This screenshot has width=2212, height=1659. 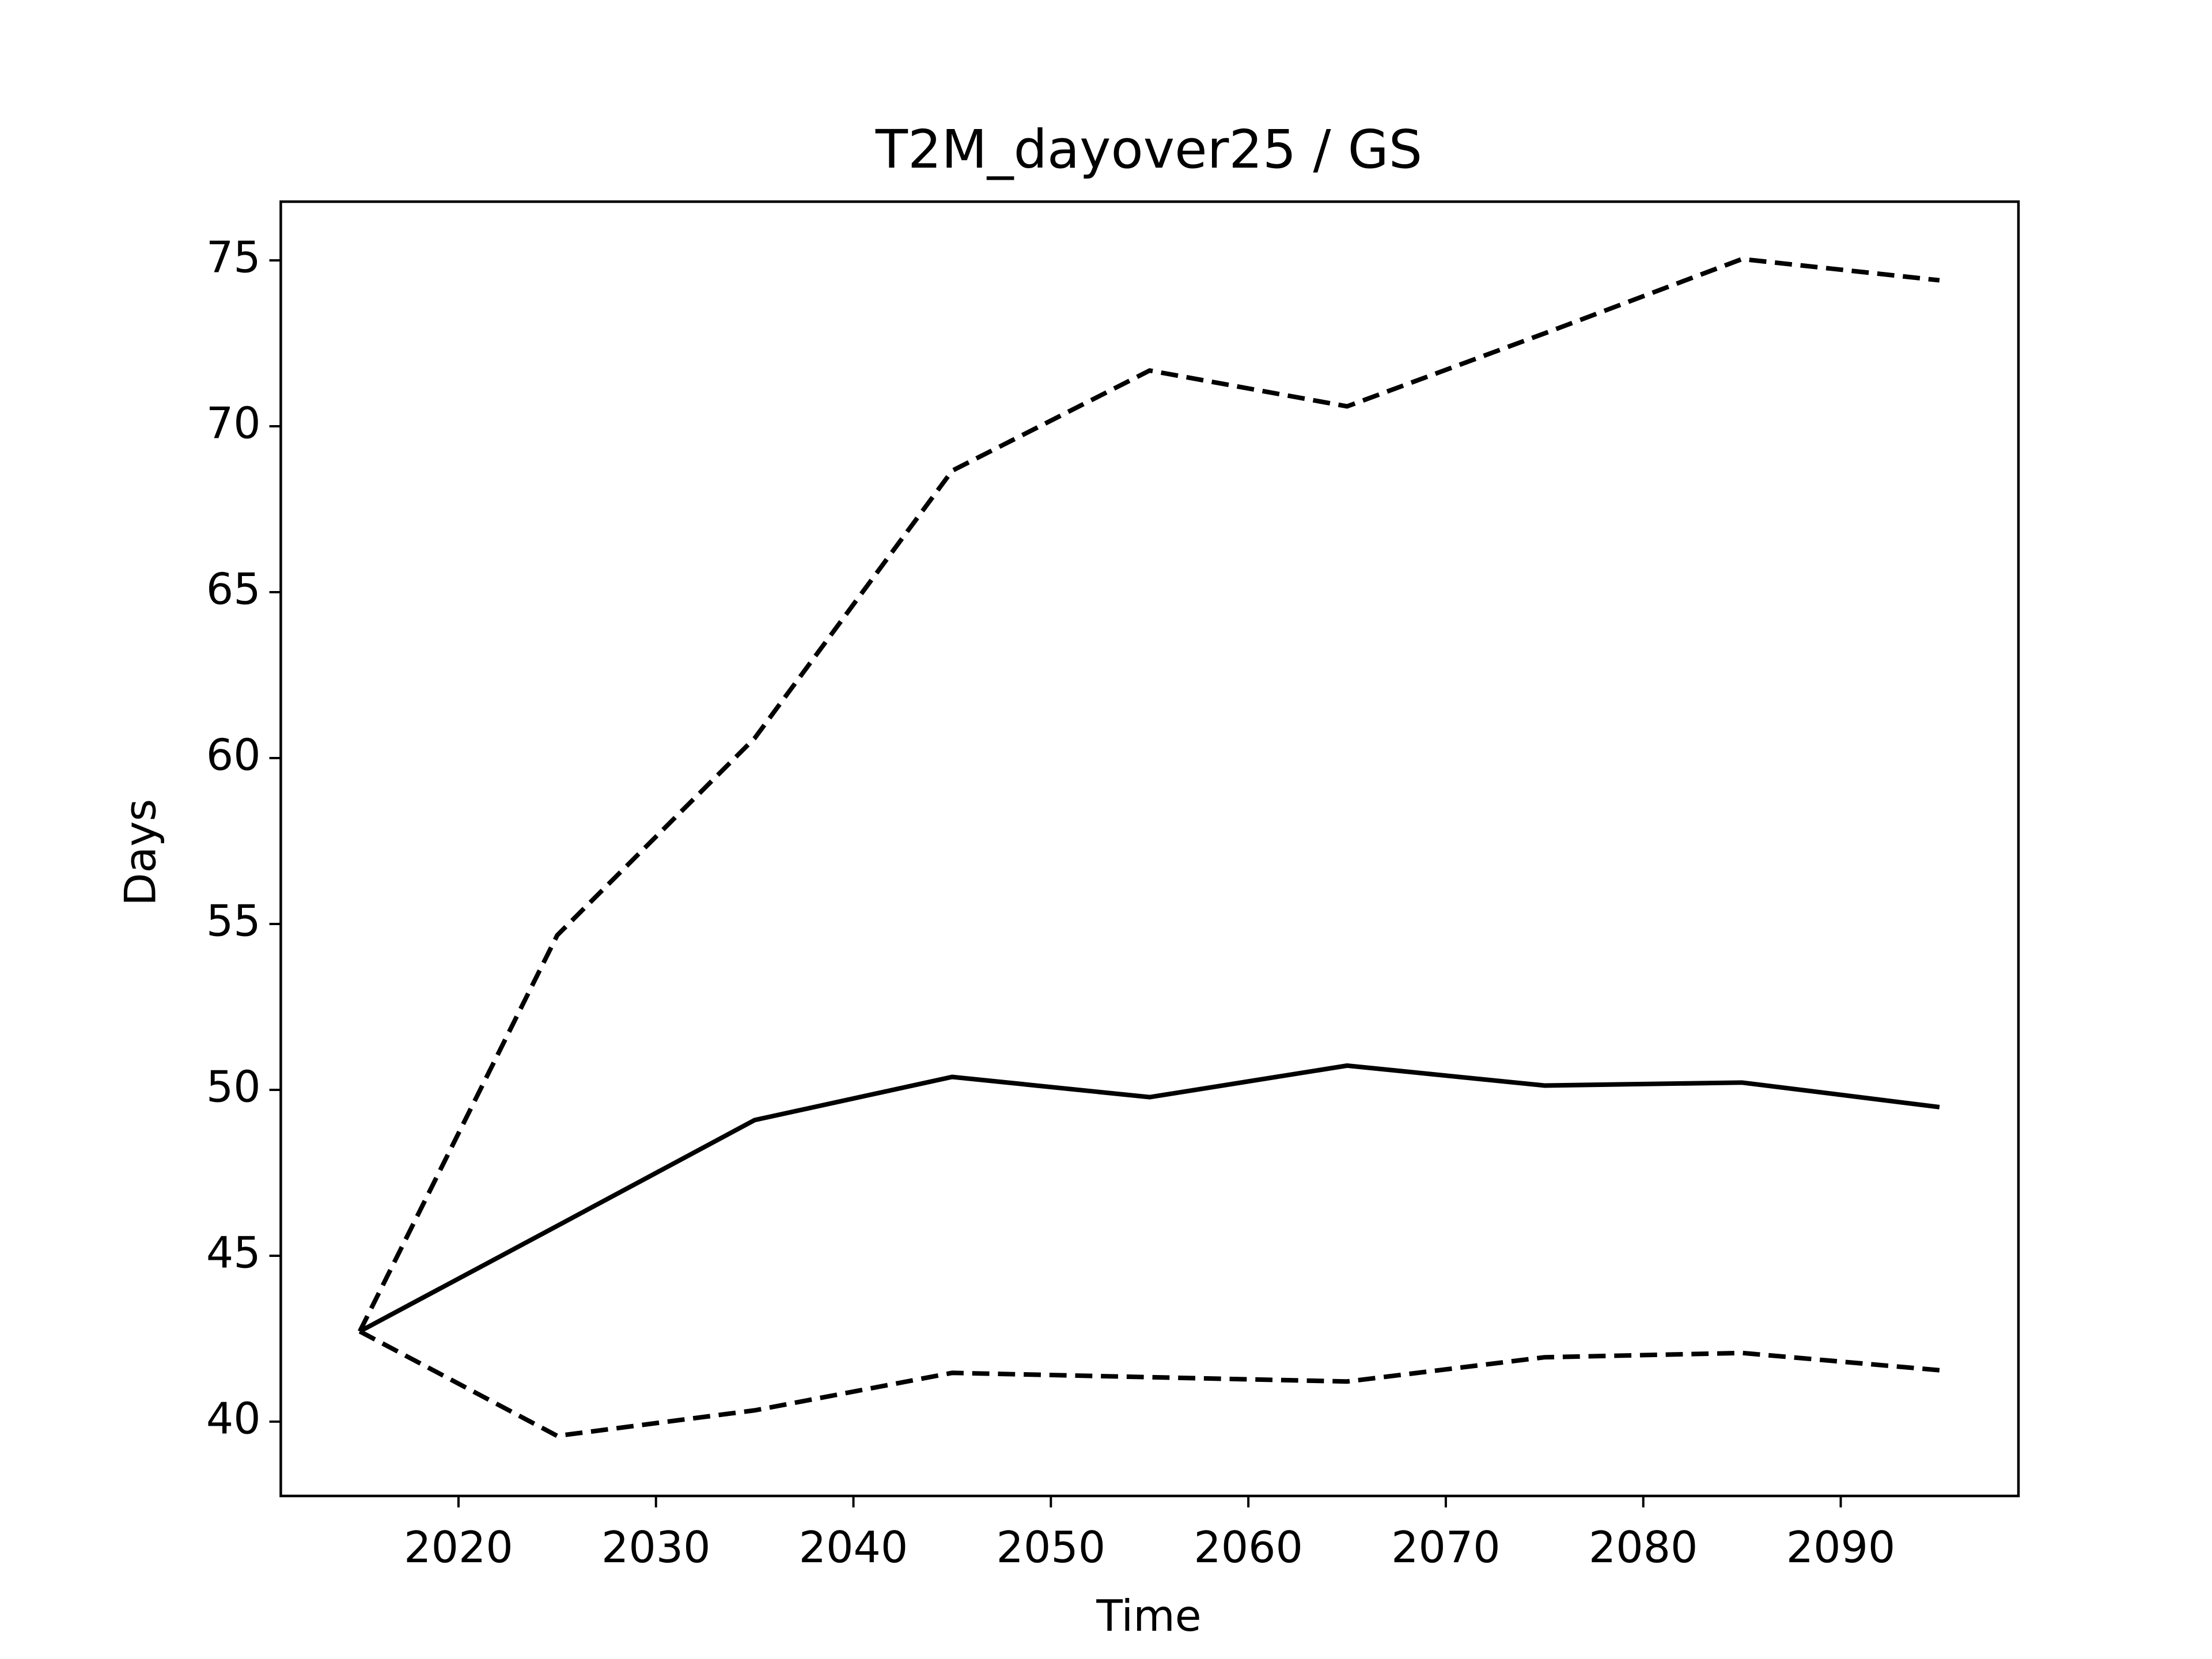 I want to click on y-tick-label: 70, so click(x=233, y=424).